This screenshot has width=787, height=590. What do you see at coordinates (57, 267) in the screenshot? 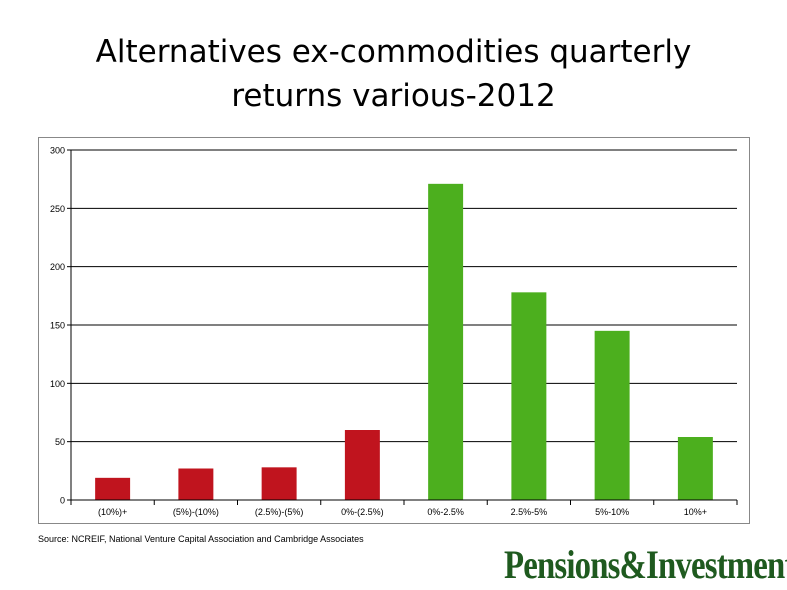
I see `y-tick-label: 200` at bounding box center [57, 267].